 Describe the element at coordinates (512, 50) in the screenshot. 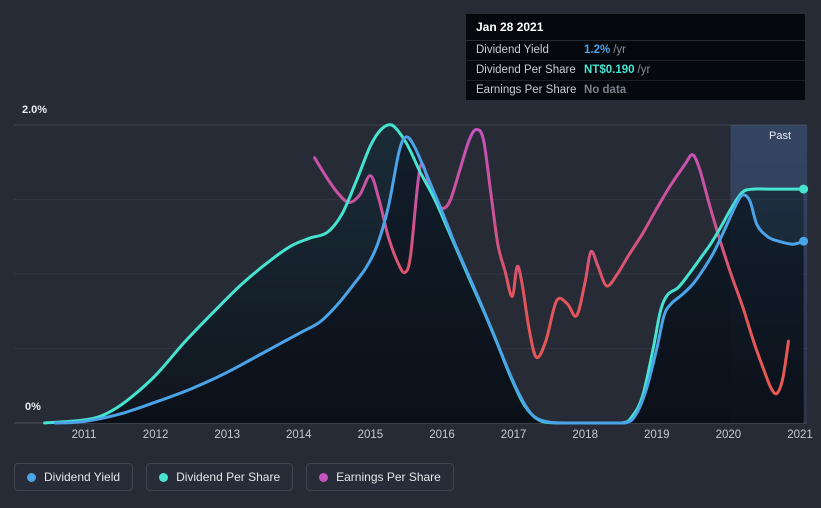

I see `tooltip-label: Dividend Yield` at that location.